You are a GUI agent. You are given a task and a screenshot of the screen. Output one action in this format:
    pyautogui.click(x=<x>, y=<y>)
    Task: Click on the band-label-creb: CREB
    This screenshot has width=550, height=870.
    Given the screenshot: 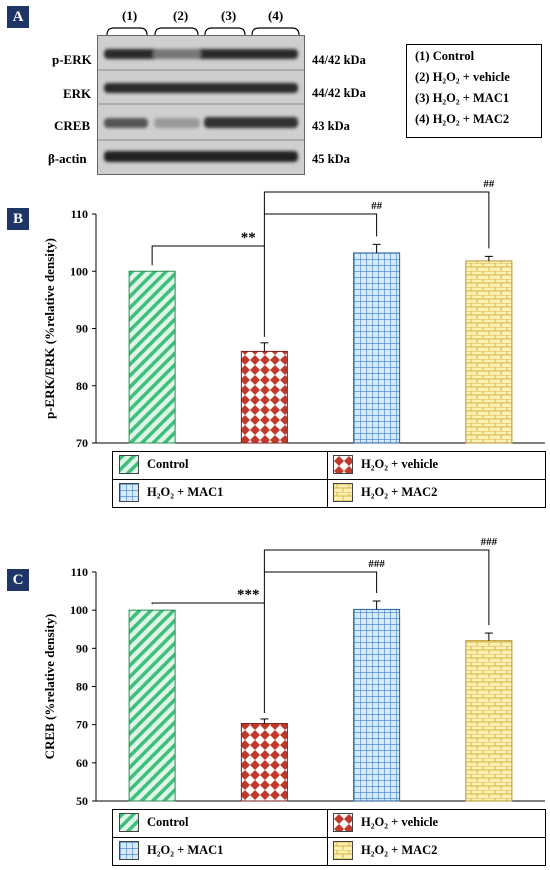 What is the action you would take?
    pyautogui.click(x=72, y=125)
    